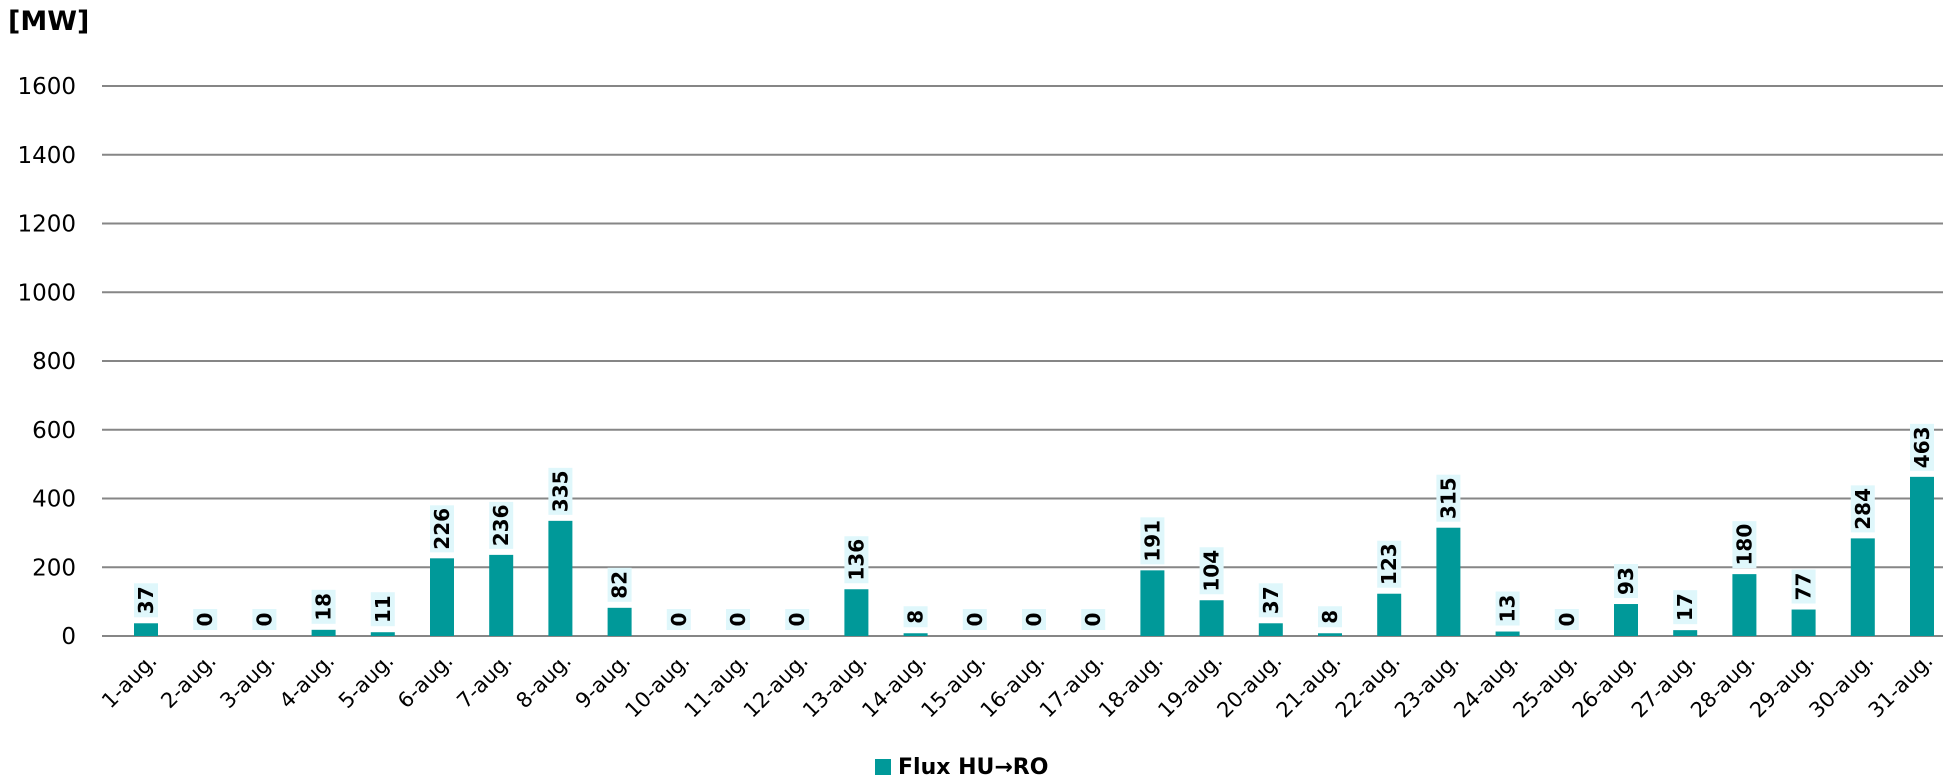  I want to click on x-tick-label: 31-aug., so click(1901, 686).